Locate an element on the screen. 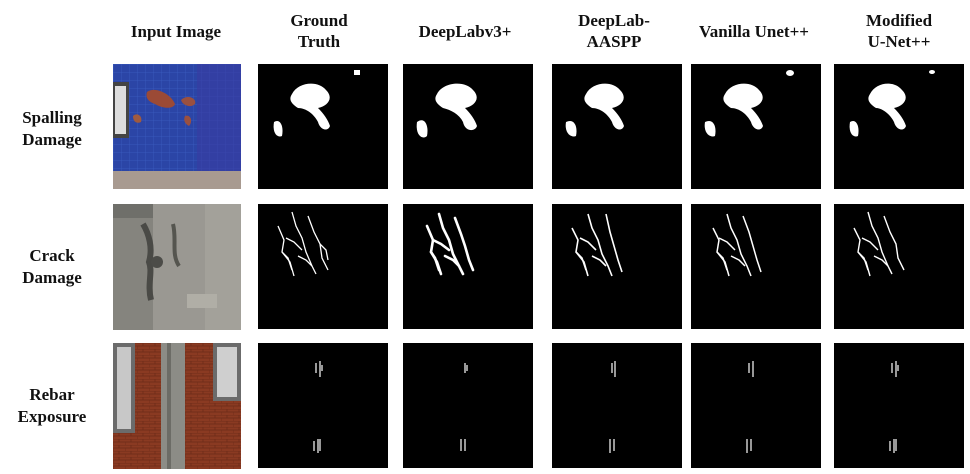  mask-deeplabv3plus-spalling is located at coordinates (468, 126).